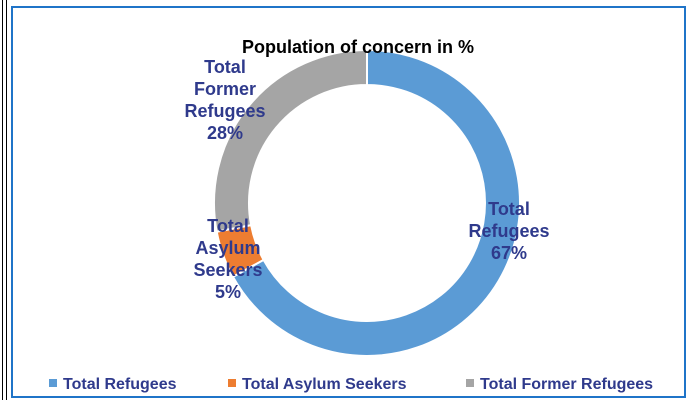 The width and height of the screenshot is (692, 400). What do you see at coordinates (227, 248) in the screenshot?
I see `data-label-line: Asylum` at bounding box center [227, 248].